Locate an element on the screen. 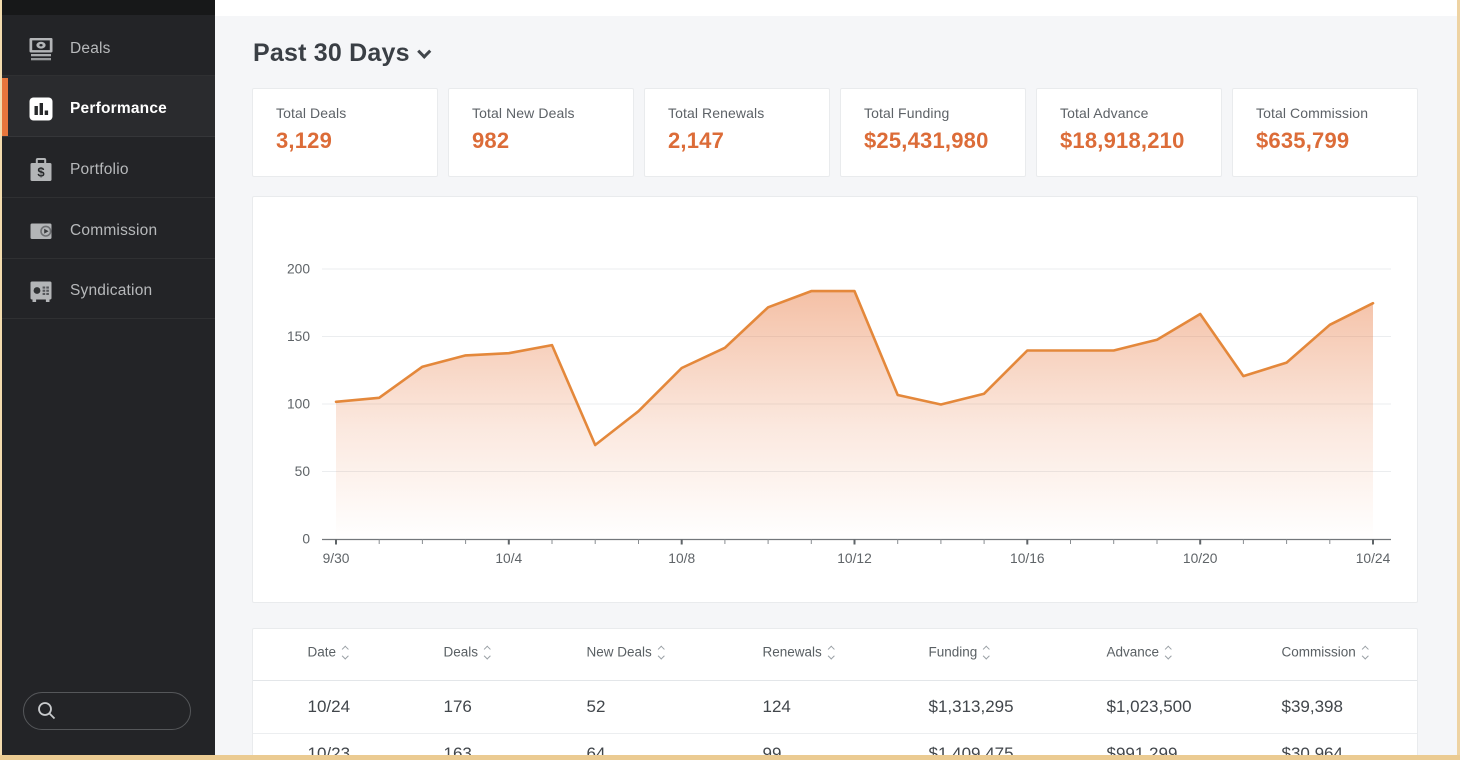 Image resolution: width=1460 pixels, height=760 pixels. svg-text: 200 is located at coordinates (298, 269).